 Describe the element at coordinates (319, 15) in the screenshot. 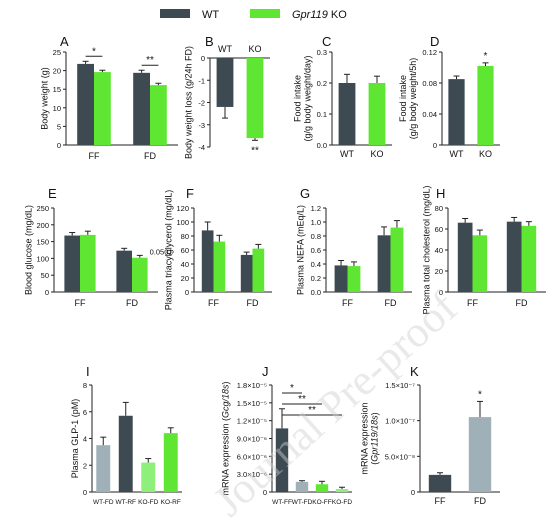

I see `legend-label-ko: Gpr119 KO` at that location.